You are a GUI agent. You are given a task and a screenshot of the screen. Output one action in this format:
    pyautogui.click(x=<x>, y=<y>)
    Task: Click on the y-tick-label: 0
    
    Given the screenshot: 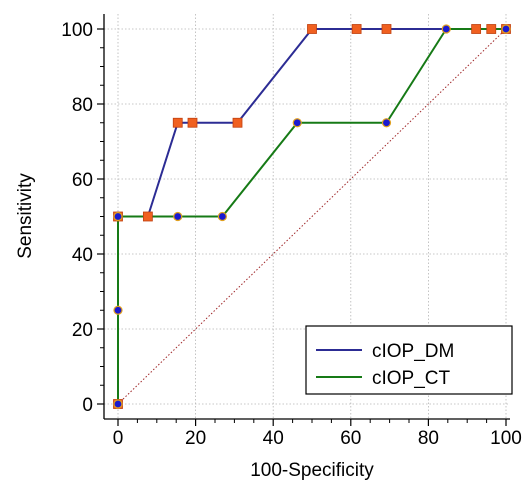 What is the action you would take?
    pyautogui.click(x=87, y=405)
    